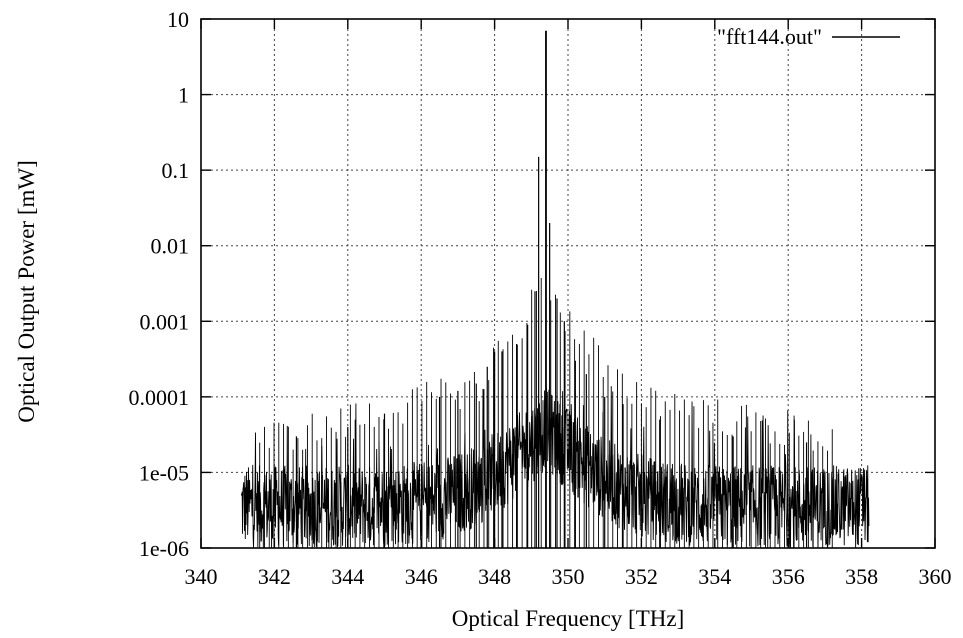 The width and height of the screenshot is (963, 638). What do you see at coordinates (935, 576) in the screenshot?
I see `x-tick-label: 360` at bounding box center [935, 576].